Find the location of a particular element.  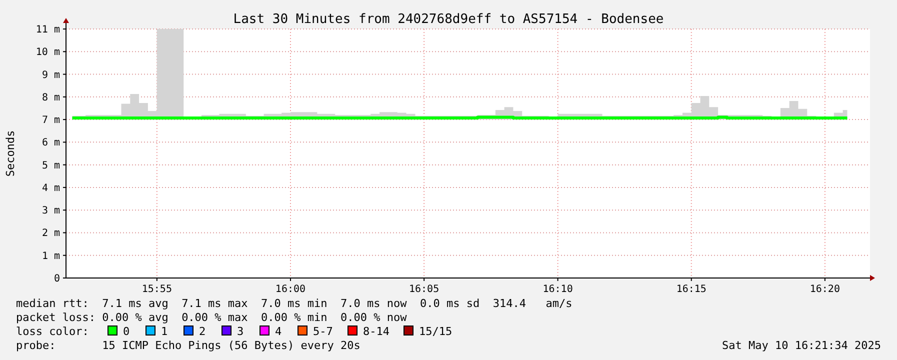

y-tick-label: 2 m is located at coordinates (51, 234).